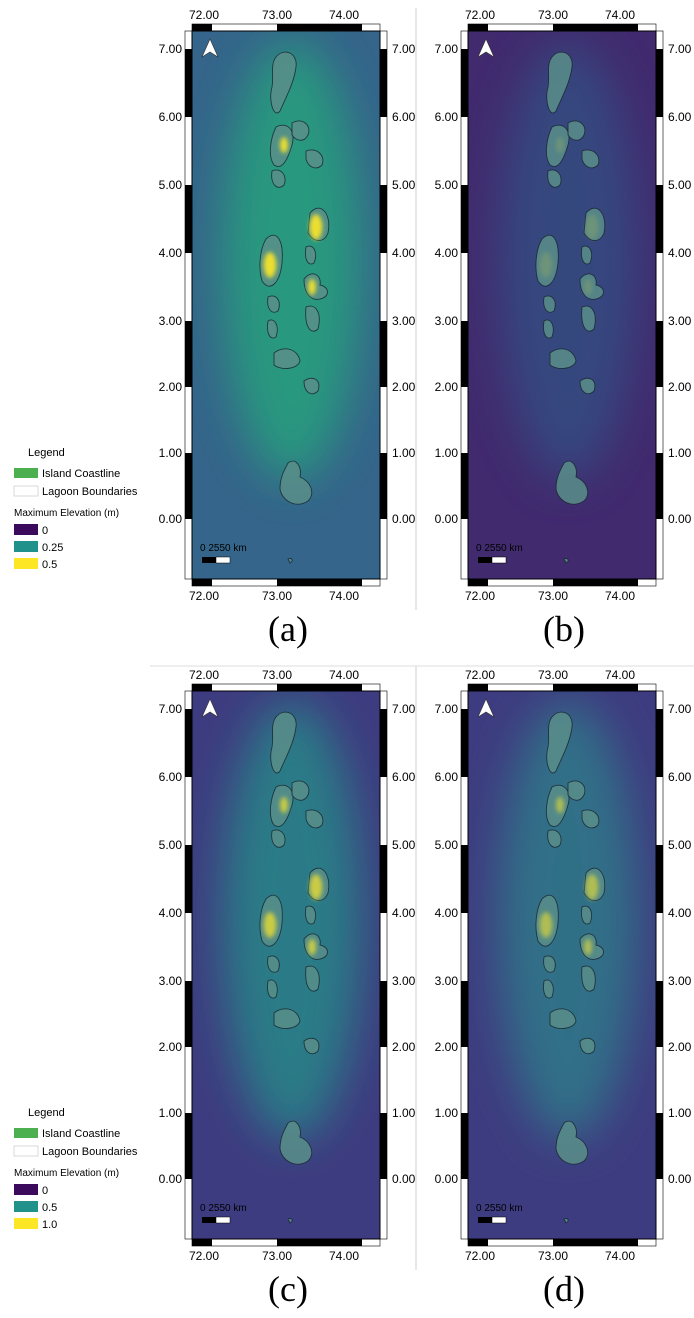  I want to click on lon-label-bottom-1: 73.00, so click(277, 1256).